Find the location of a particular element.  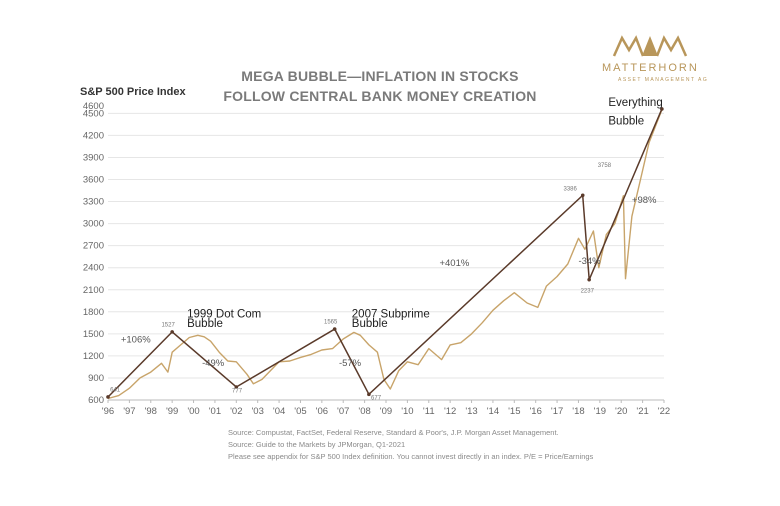

annotation-18: 3758 is located at coordinates (605, 166).